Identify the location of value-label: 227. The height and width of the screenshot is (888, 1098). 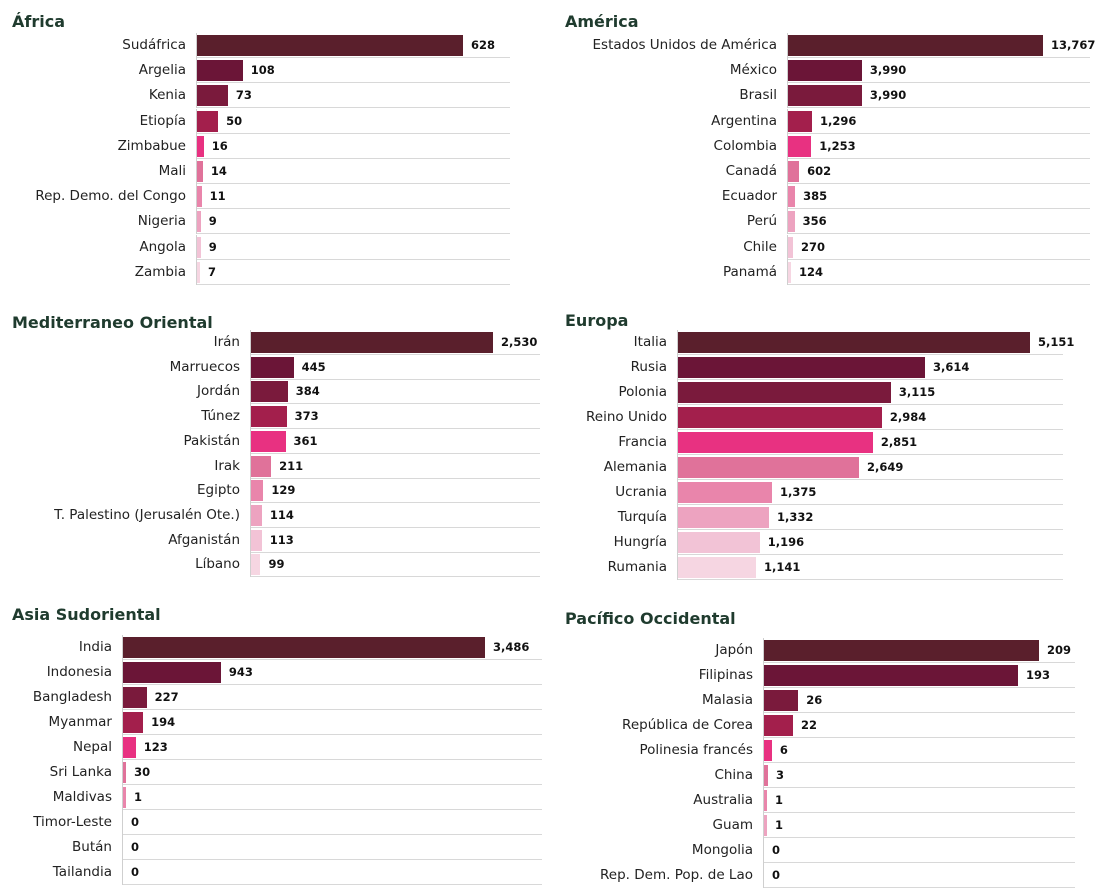
(166, 697).